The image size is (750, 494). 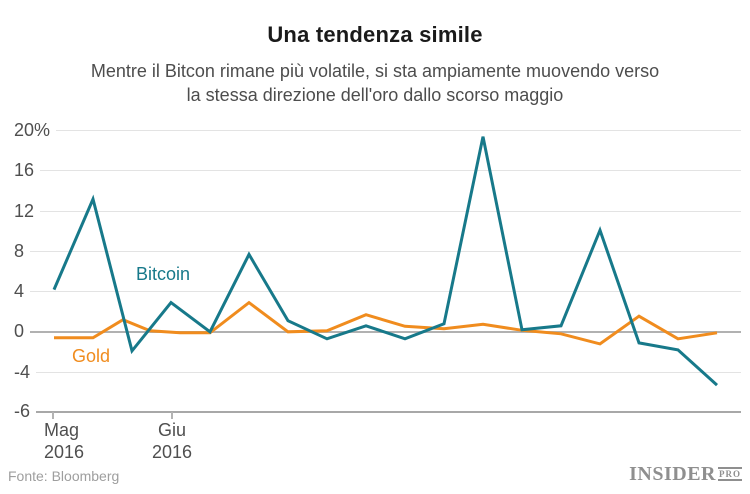 I want to click on x-tick-label-giu-month: Giu, so click(x=171, y=430).